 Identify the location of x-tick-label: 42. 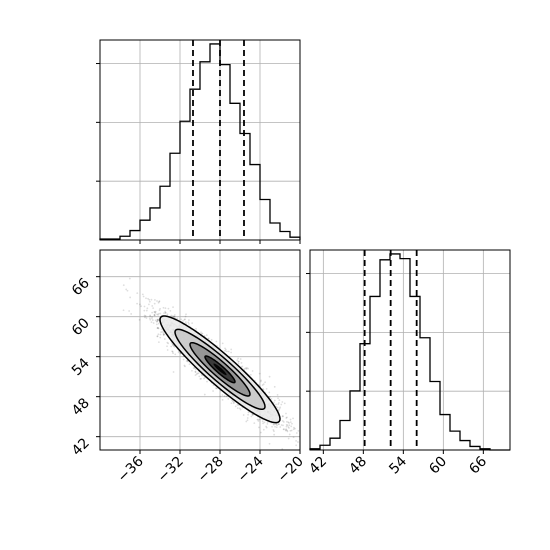
(318, 466).